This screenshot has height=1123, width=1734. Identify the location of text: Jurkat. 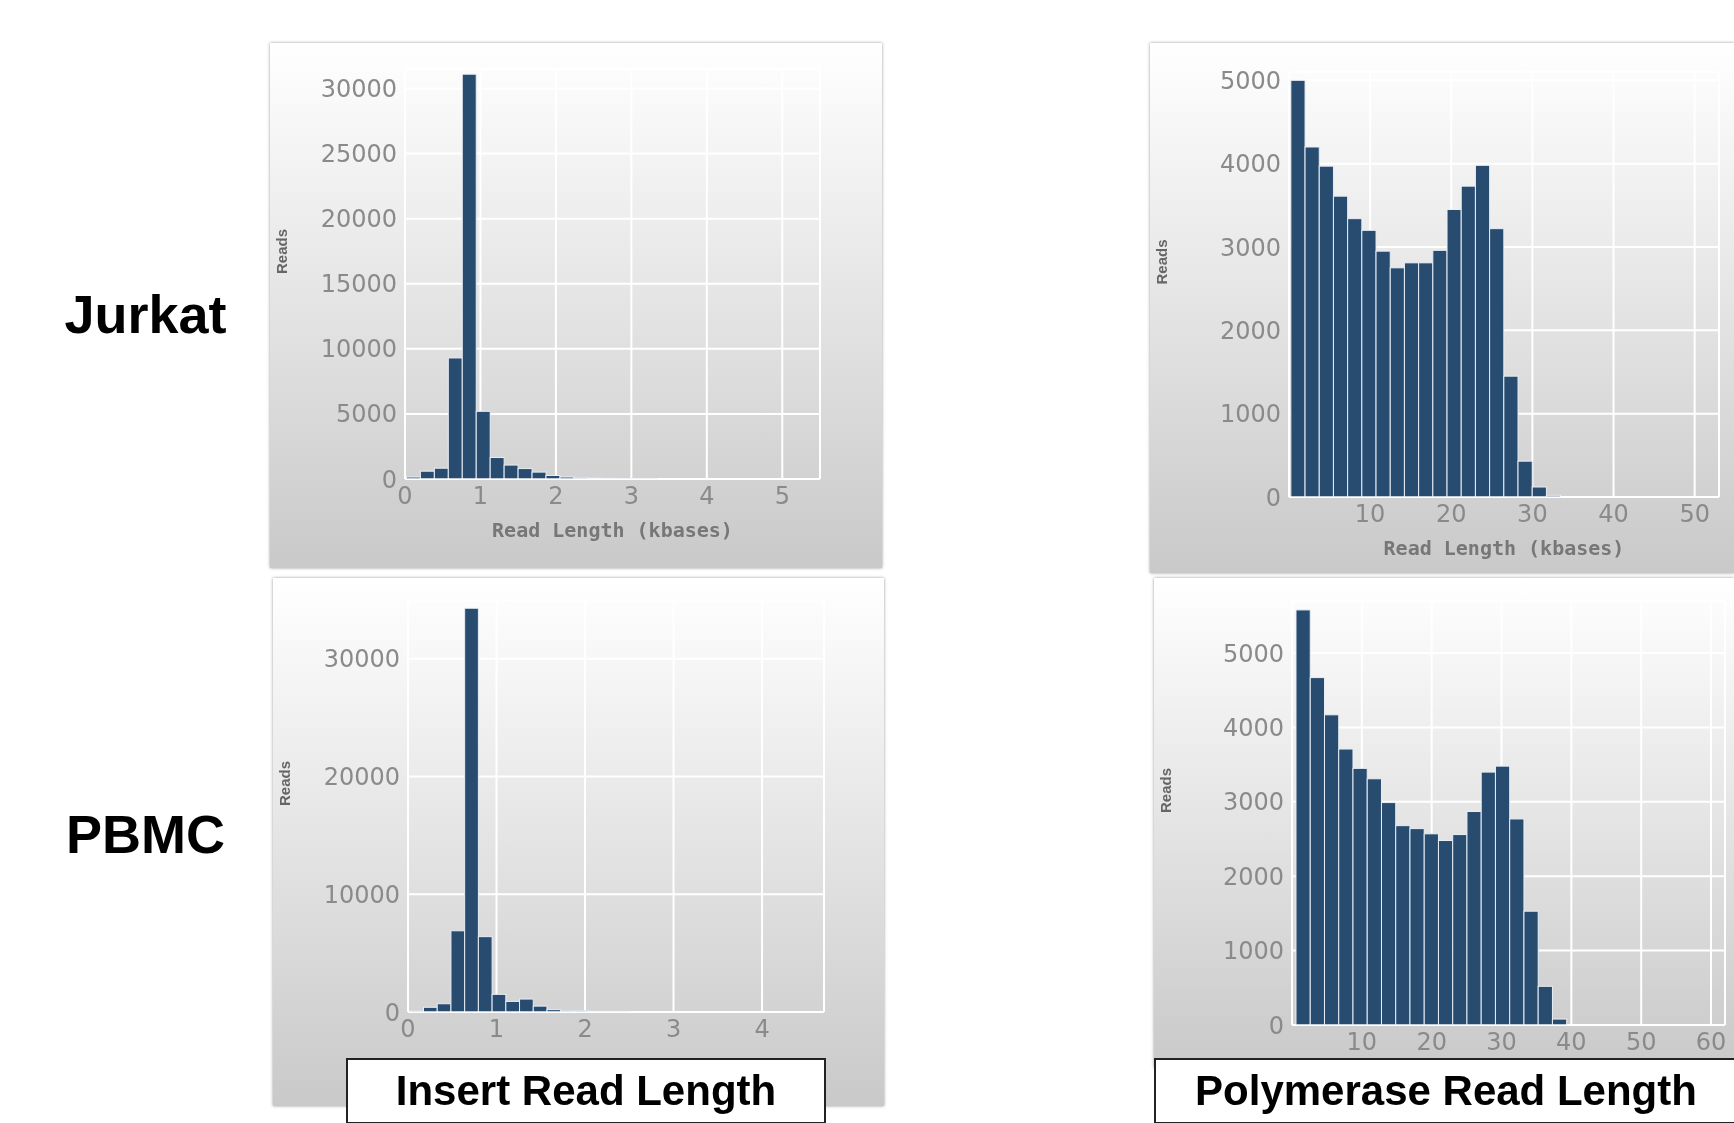
(145, 314).